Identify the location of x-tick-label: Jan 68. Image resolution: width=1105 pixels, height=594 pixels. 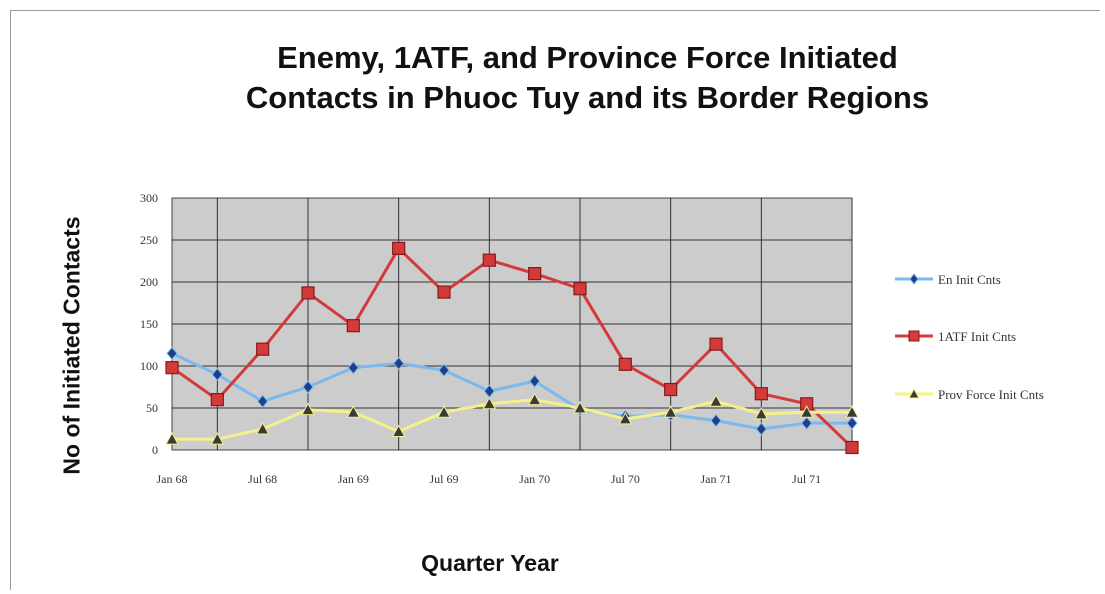
(172, 479).